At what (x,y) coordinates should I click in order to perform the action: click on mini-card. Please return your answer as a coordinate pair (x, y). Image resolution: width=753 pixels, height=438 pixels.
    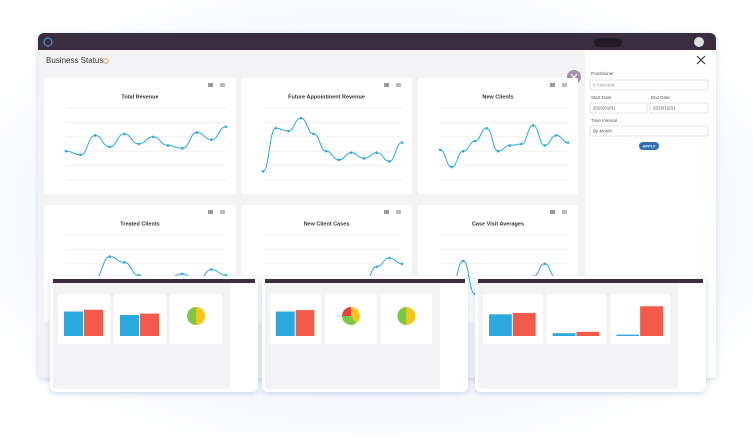
    Looking at the image, I should click on (576, 319).